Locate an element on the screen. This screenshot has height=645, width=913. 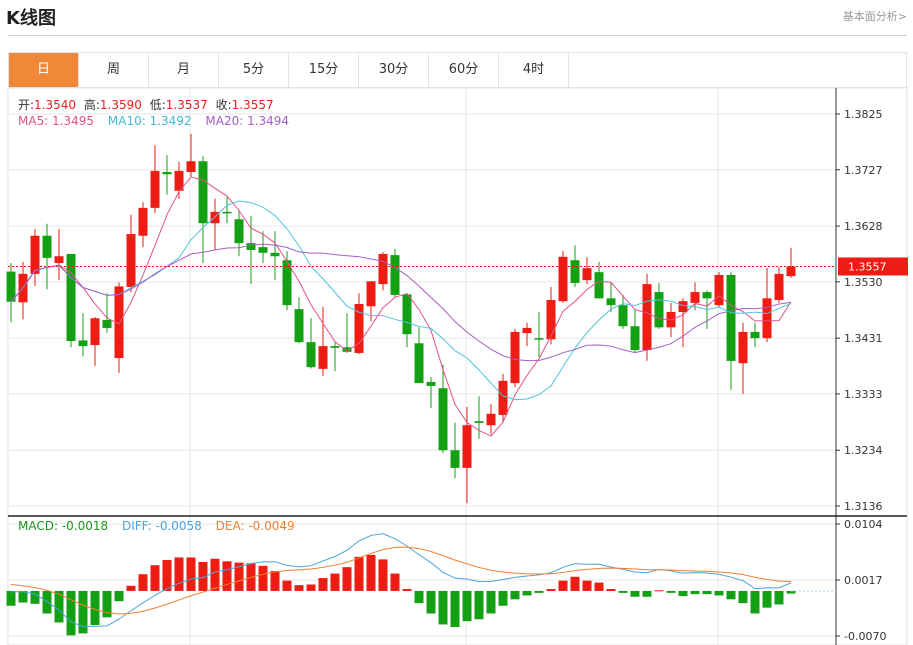
page-title: K线图 is located at coordinates (31, 18).